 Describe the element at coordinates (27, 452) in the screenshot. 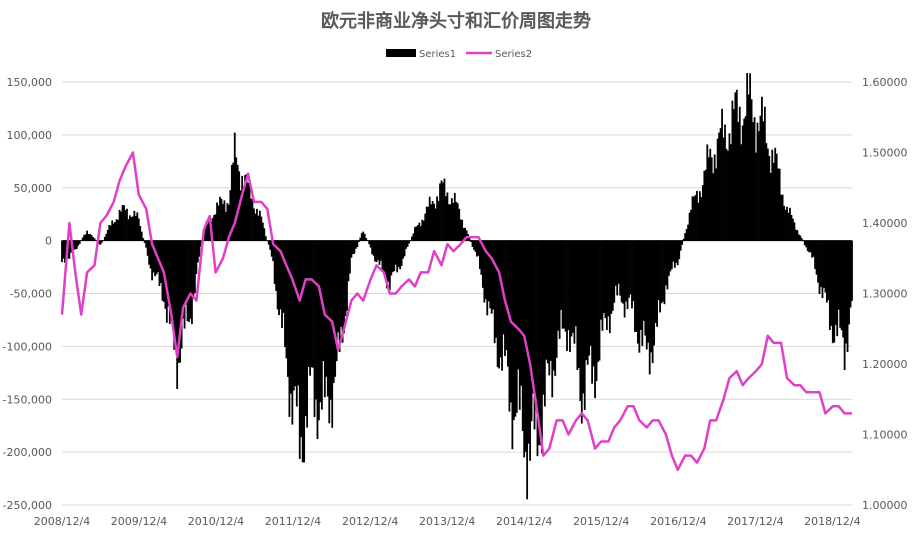

I see `y-left-tick-label: -200,000` at that location.